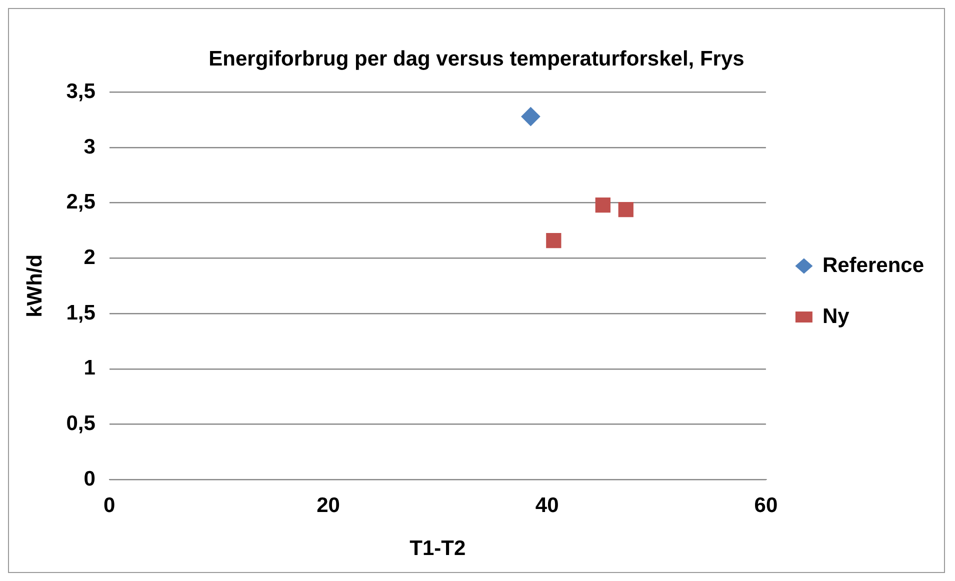 The image size is (955, 581). Describe the element at coordinates (90, 368) in the screenshot. I see `y-tick-label: 1` at that location.